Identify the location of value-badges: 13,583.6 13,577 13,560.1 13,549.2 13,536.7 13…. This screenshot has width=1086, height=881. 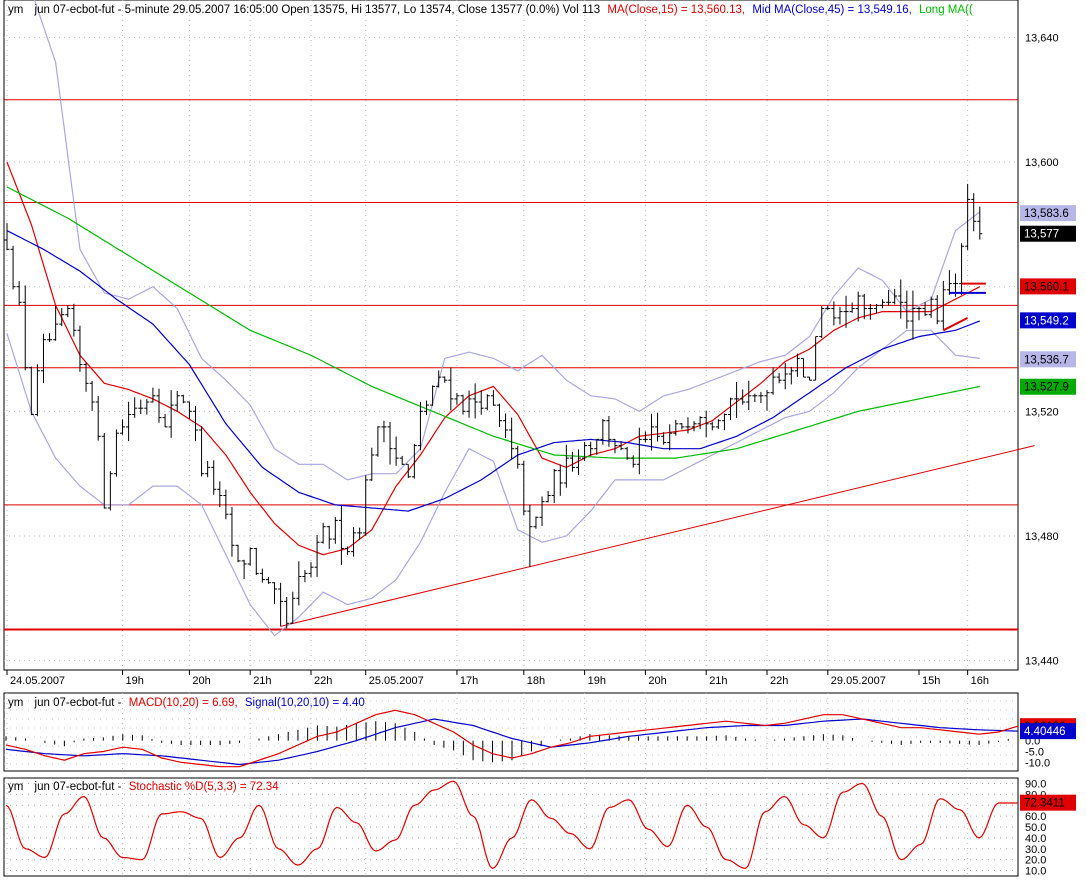
(1048, 508).